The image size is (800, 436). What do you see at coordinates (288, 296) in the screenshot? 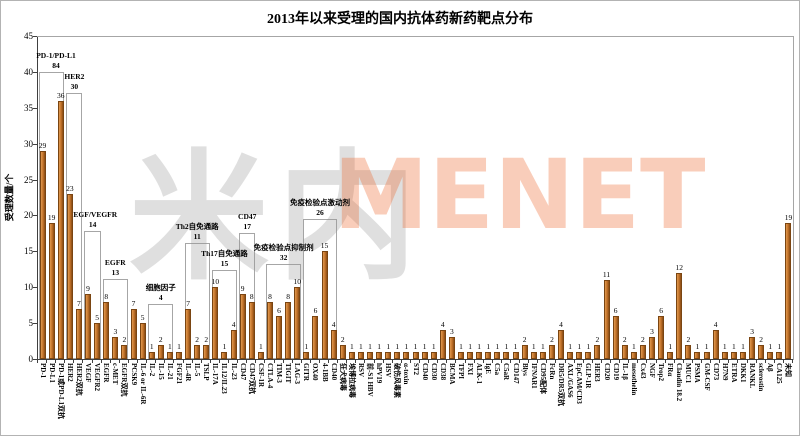
I see `bar-value: 8` at bounding box center [288, 296].